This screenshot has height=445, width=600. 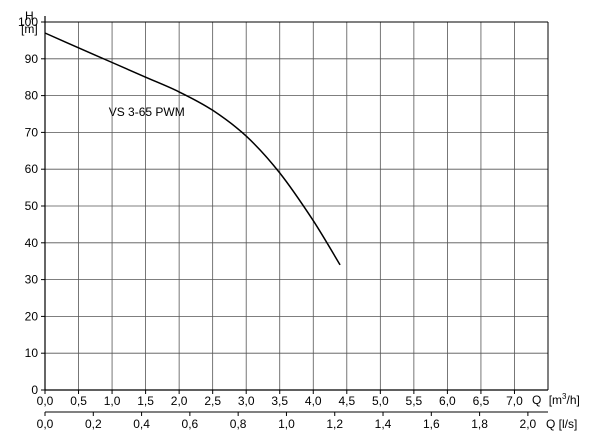 What do you see at coordinates (179, 401) in the screenshot?
I see `x-tick-label-primary: 2,0` at bounding box center [179, 401].